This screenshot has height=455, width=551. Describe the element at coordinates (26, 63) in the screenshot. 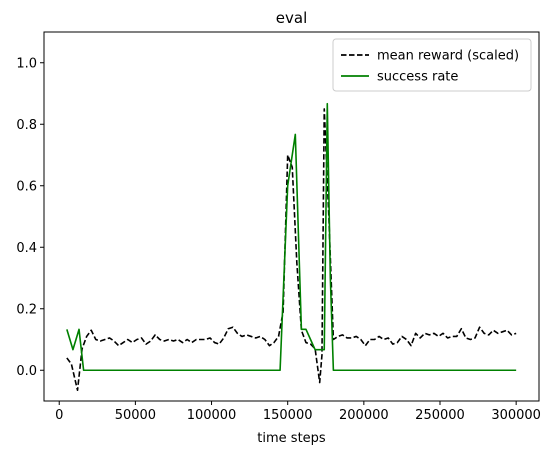

I see `y-tick-label: 1.0` at that location.